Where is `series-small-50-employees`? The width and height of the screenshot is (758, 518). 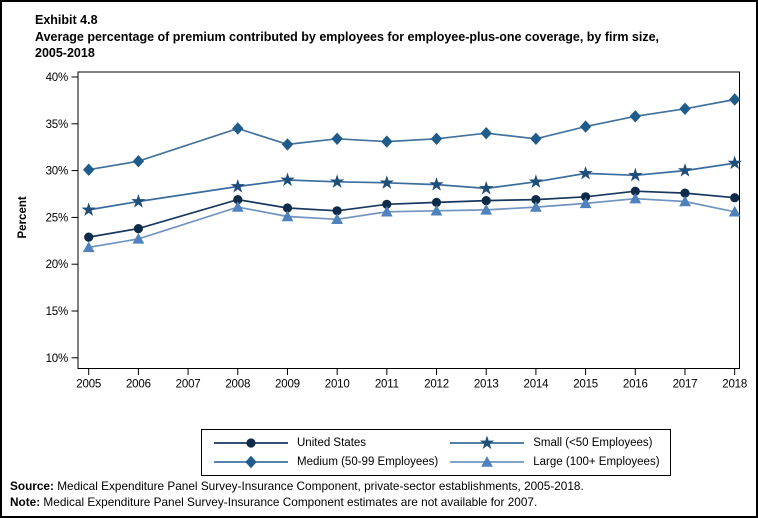
series-small-50-employees is located at coordinates (411, 185).